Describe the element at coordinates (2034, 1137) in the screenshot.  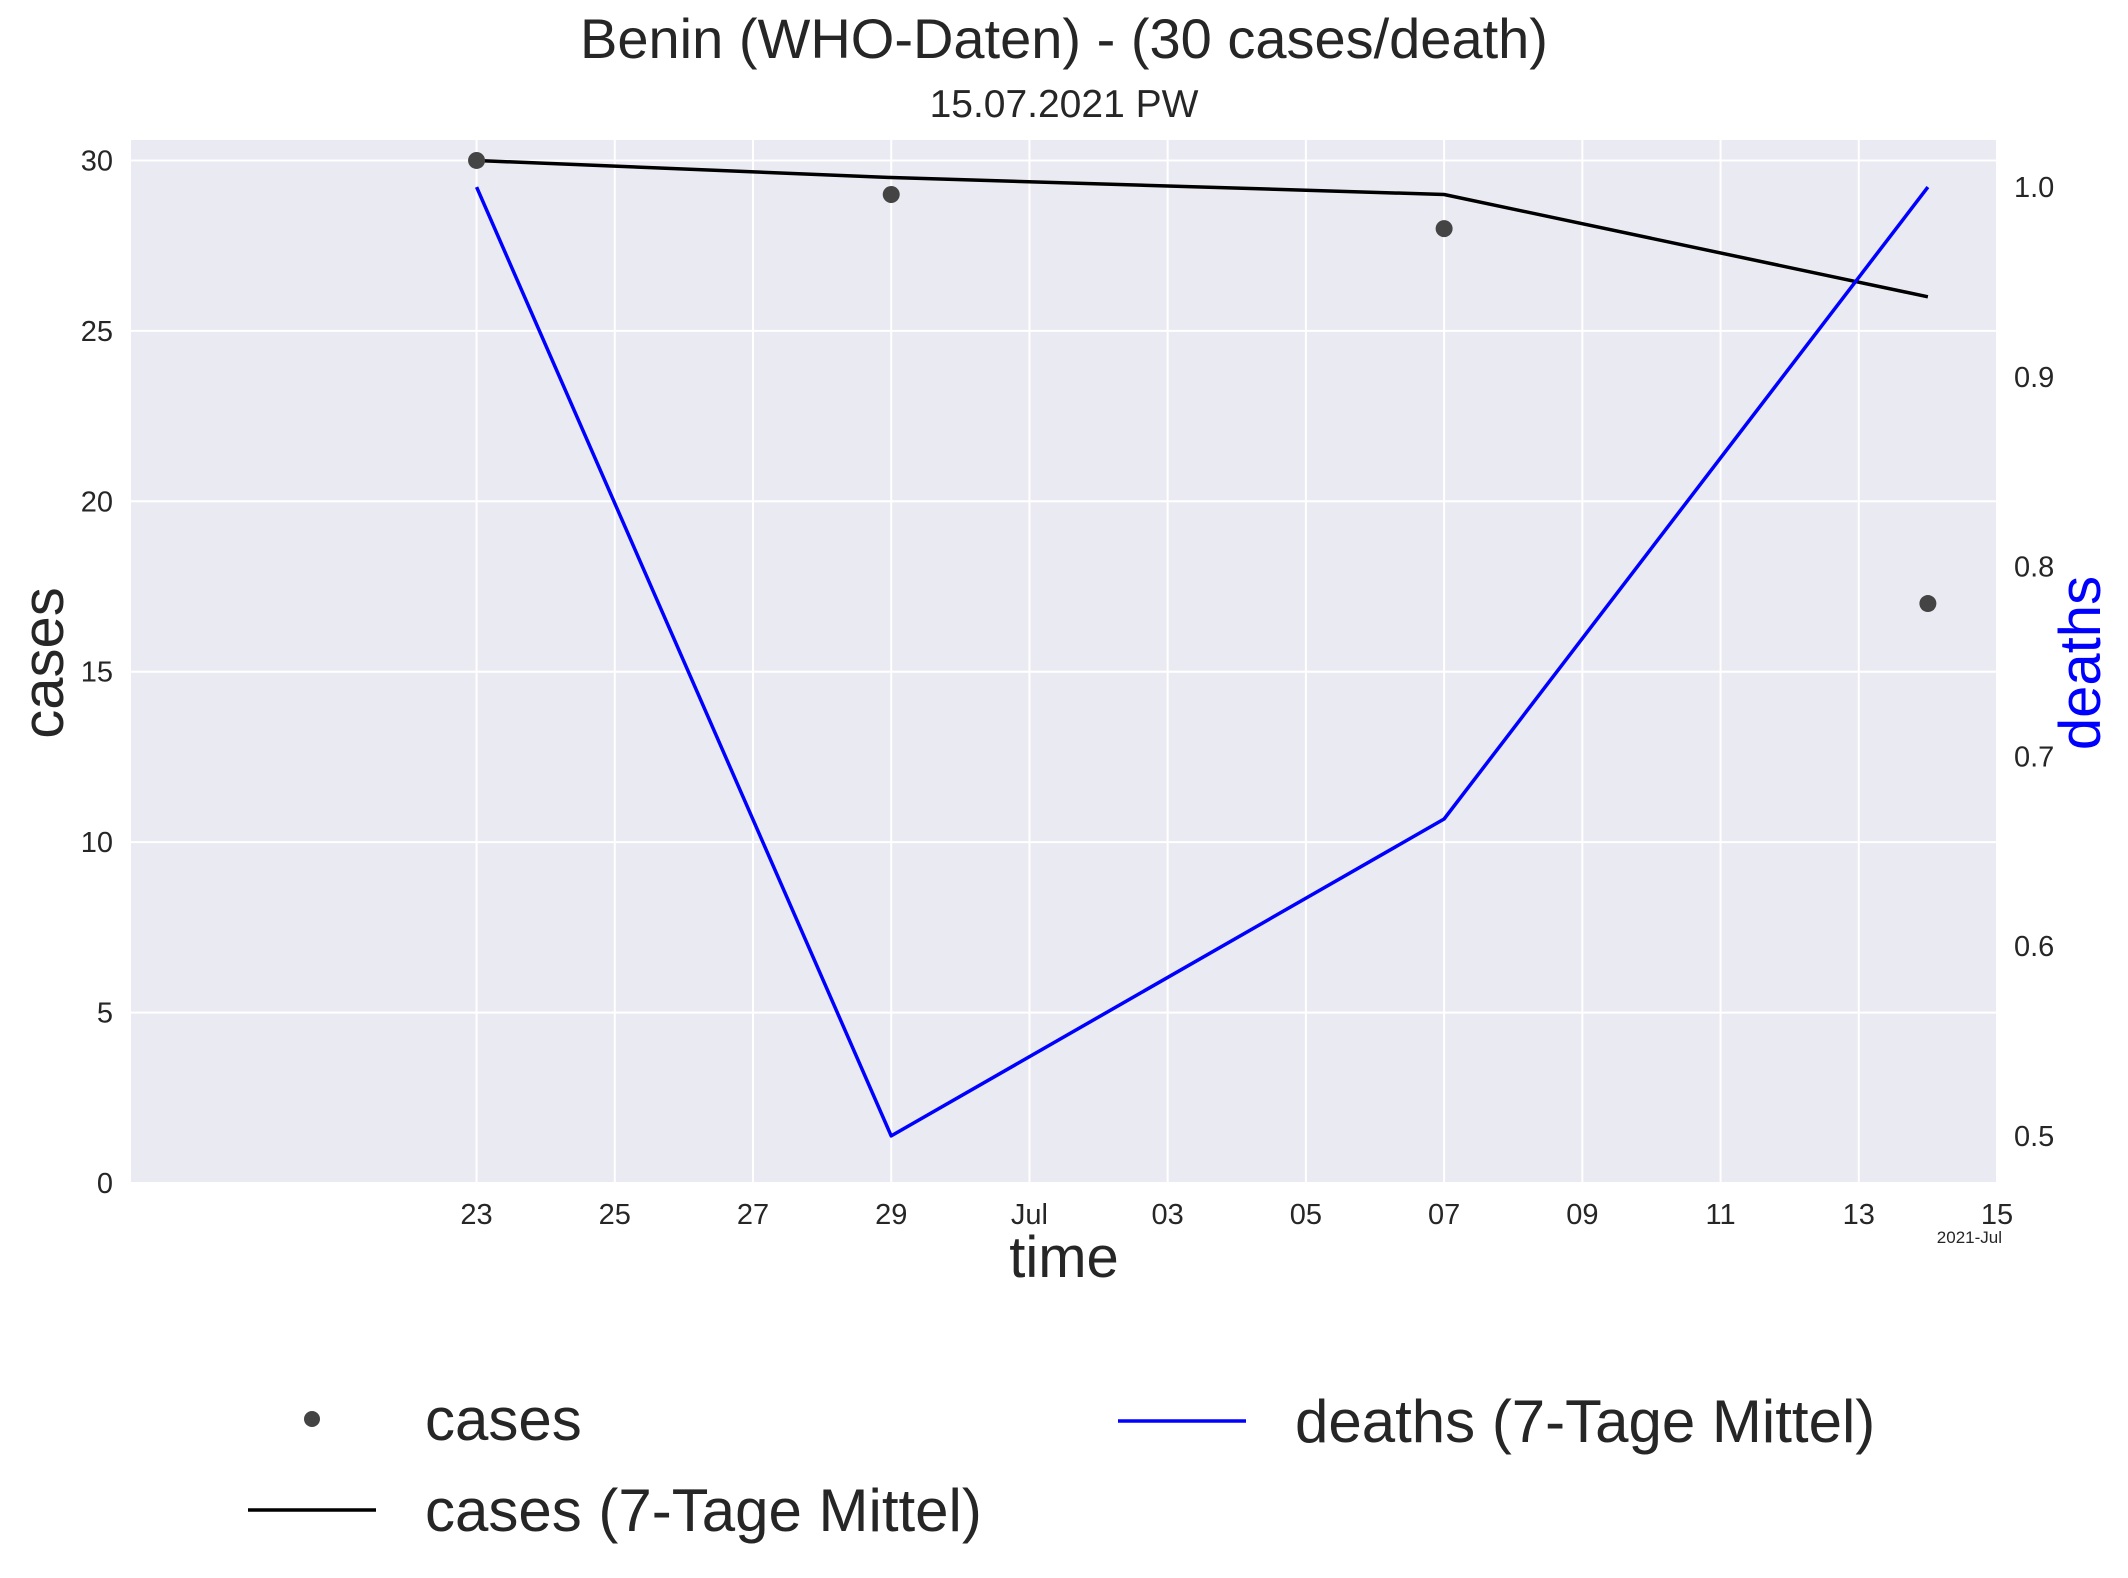
I see `y2-tick-label: 0.5` at that location.